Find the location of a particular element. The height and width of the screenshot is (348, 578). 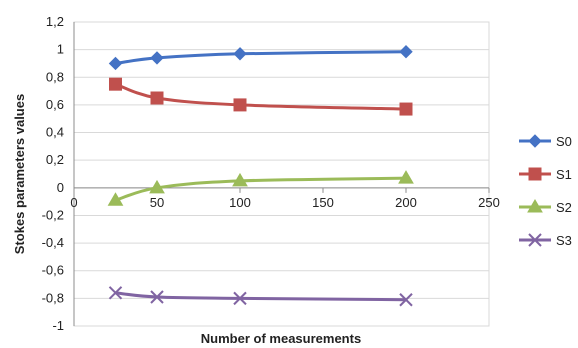

y-tick-label: 0,6 is located at coordinates (55, 104).